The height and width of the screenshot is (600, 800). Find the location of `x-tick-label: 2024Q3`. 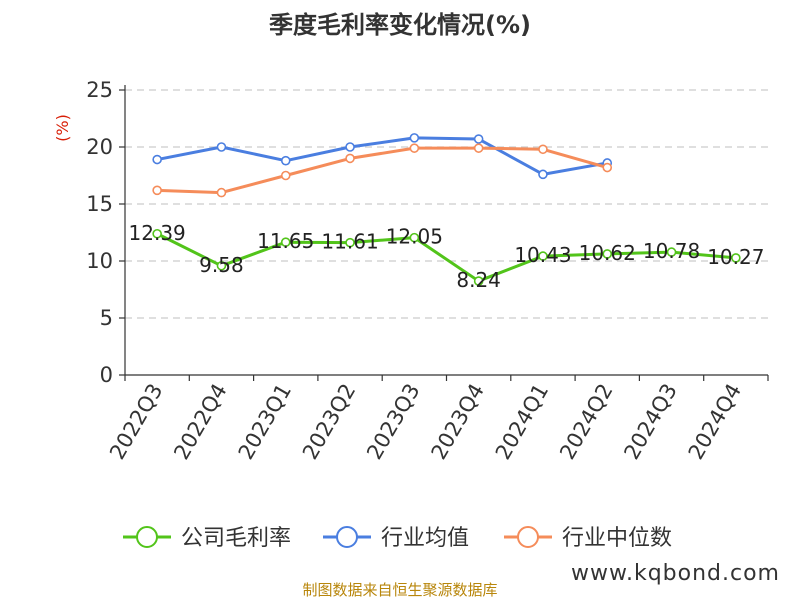

x-tick-label: 2024Q3 is located at coordinates (650, 422).